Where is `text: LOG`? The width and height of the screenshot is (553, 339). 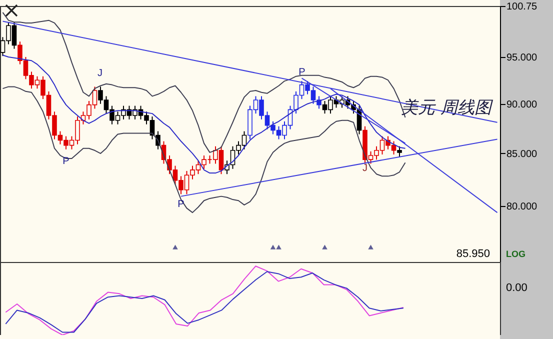 text: LOG is located at coordinates (516, 254).